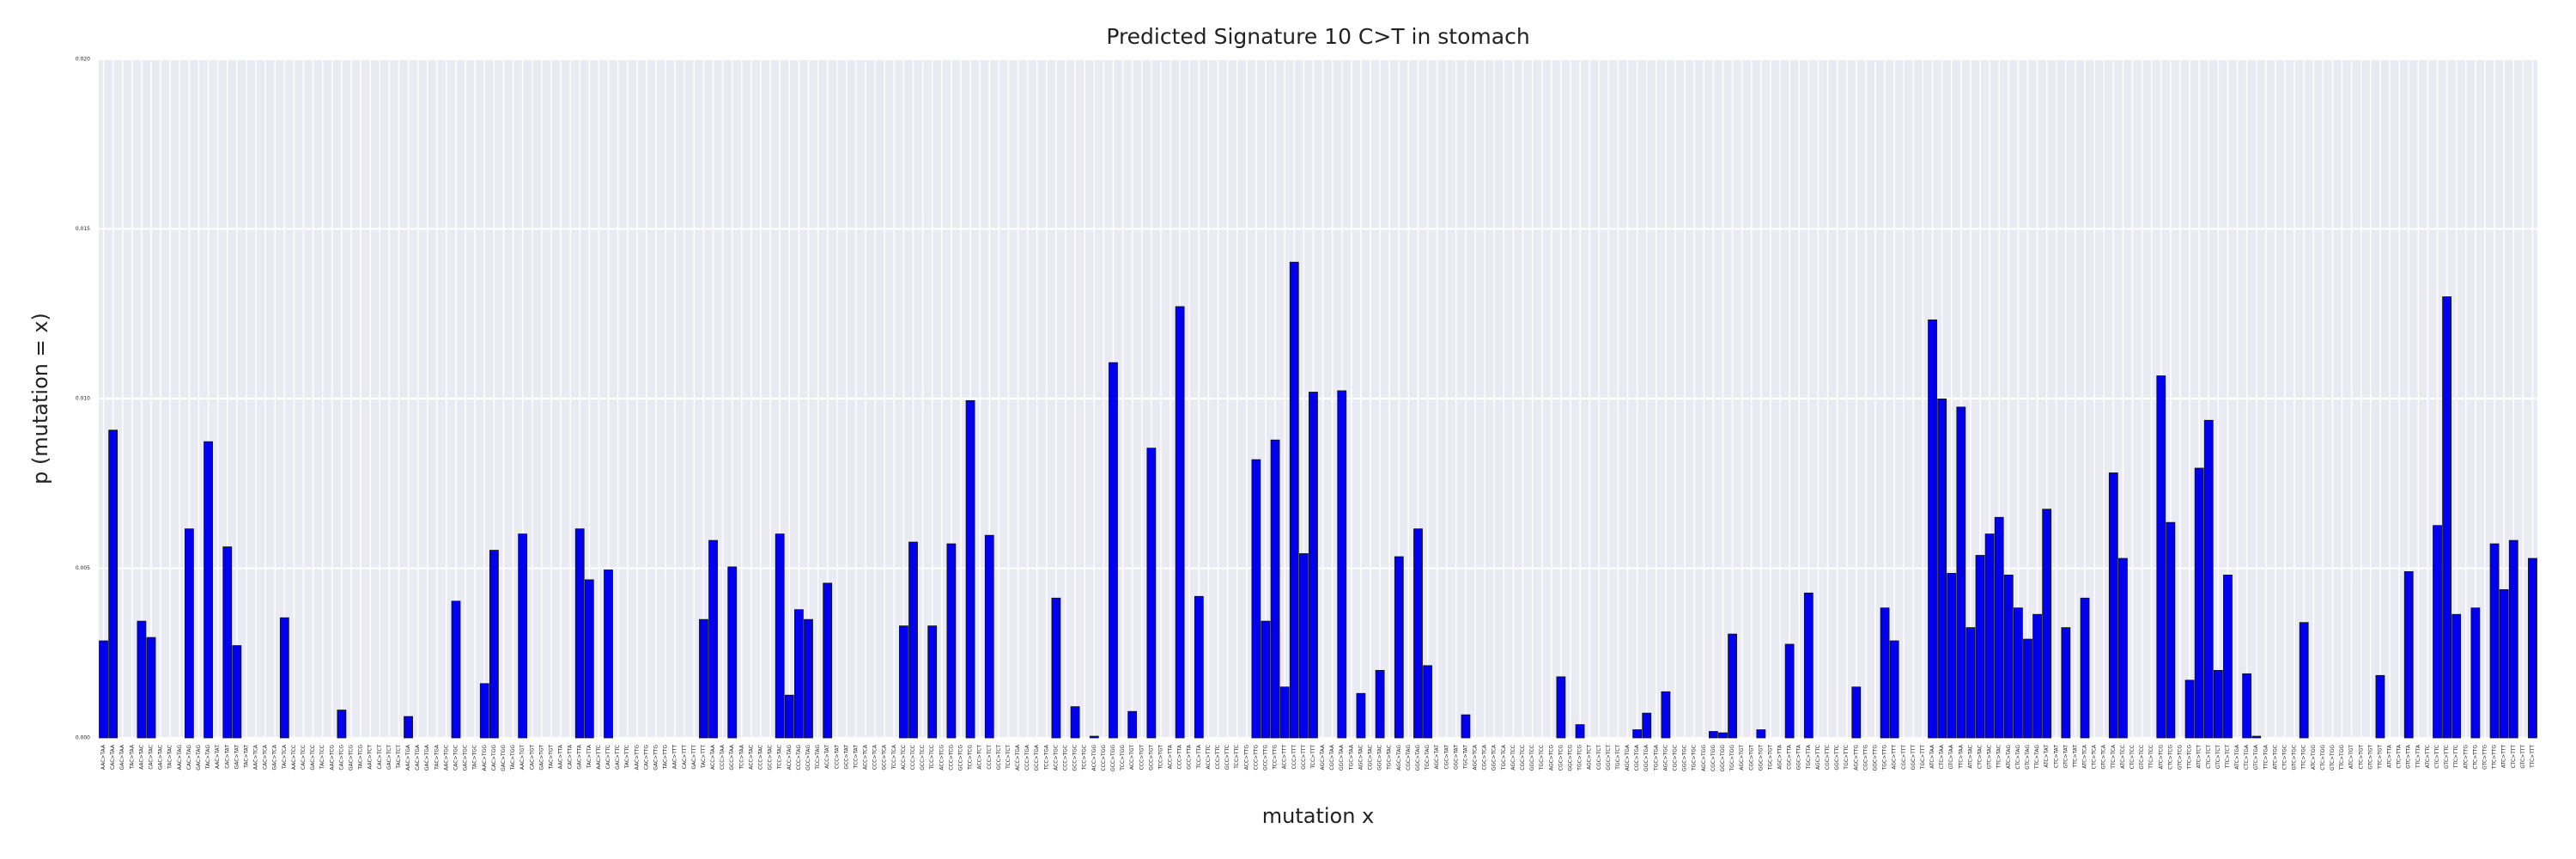  What do you see at coordinates (627, 757) in the screenshot?
I see `x-tick-label: TAC>TTC` at bounding box center [627, 757].